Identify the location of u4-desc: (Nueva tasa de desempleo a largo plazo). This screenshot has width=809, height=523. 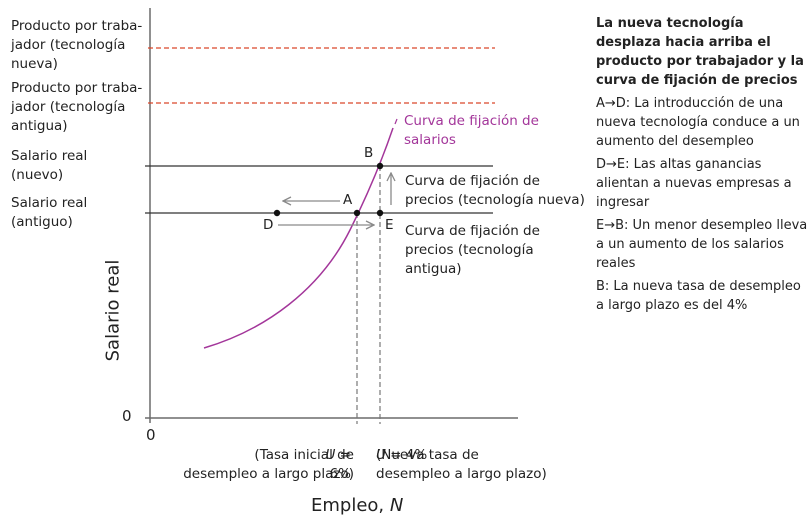
(461, 464).